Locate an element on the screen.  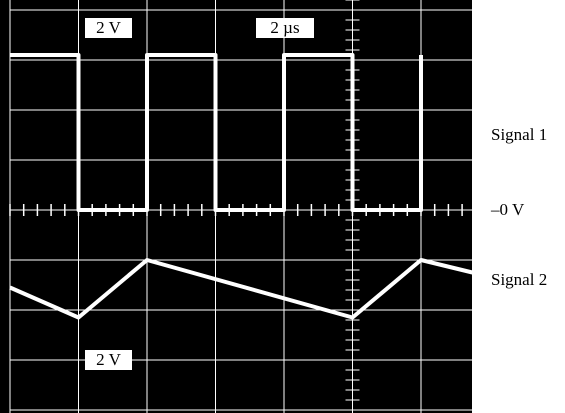
signal-2-trace is located at coordinates (241, 289).